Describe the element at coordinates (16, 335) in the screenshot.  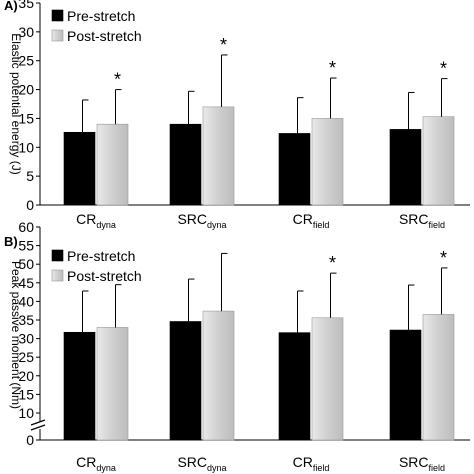
I see `y-axis-label: Peak passive moment (Nm)` at that location.